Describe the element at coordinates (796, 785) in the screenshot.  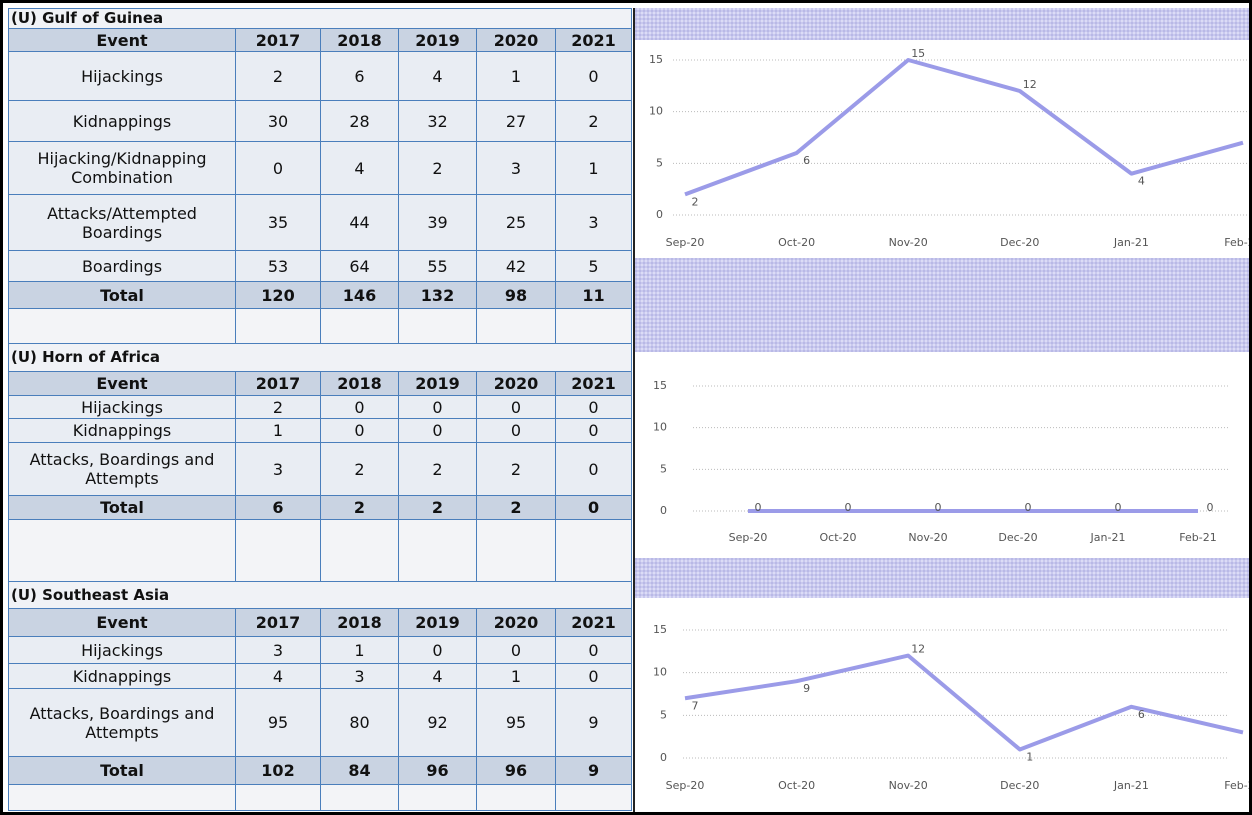
I see `x-tick-label: Oct-20` at that location.